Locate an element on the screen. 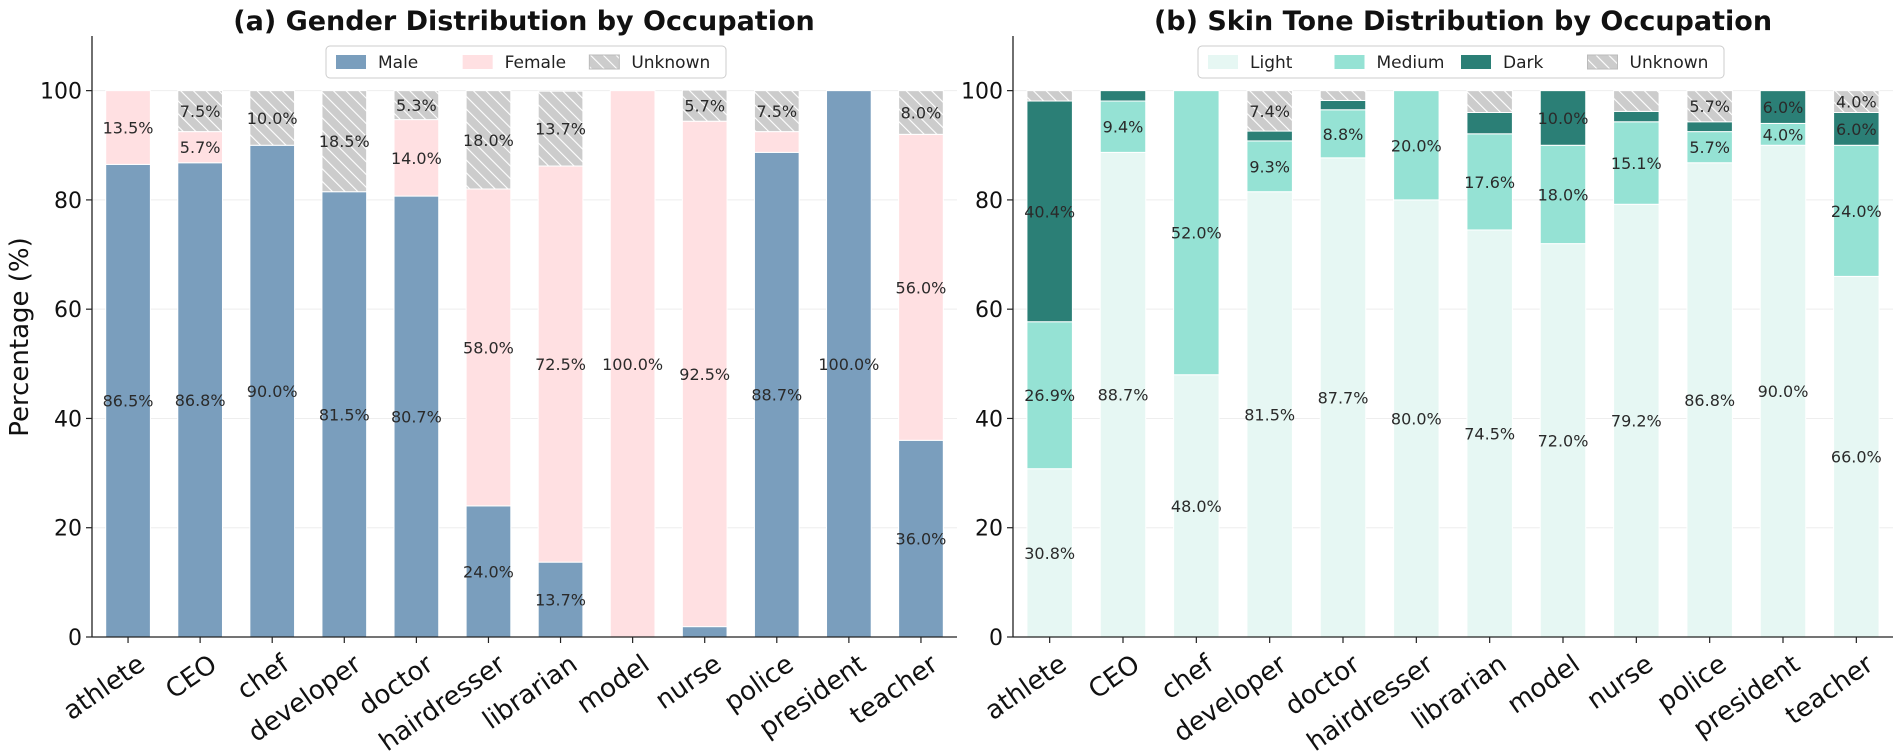 The height and width of the screenshot is (756, 1901). skin-tone-data-label: 26.9% is located at coordinates (1049, 395).